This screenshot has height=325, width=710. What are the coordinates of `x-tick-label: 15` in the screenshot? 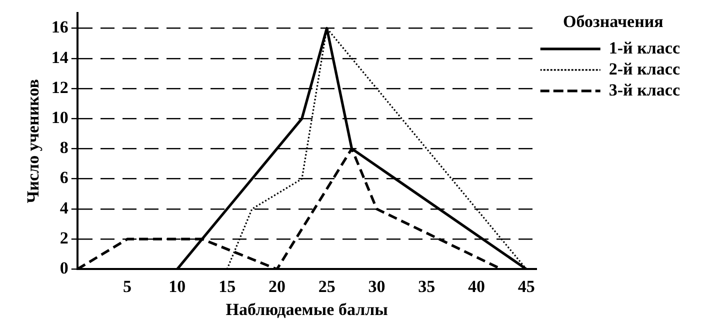 It's located at (227, 286).